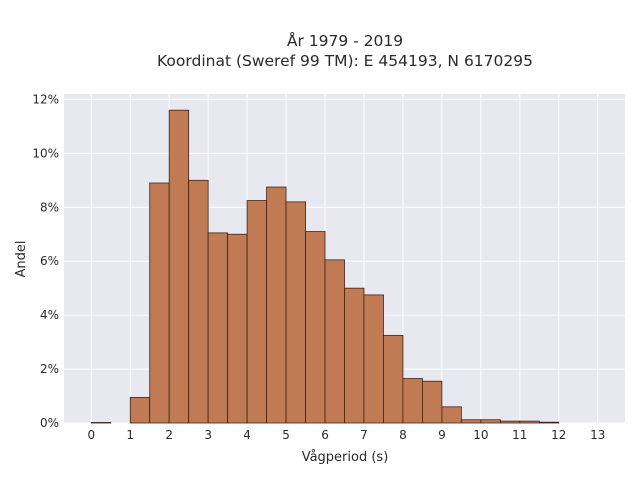 The height and width of the screenshot is (480, 640). I want to click on x-tick-label: 1, so click(130, 435).